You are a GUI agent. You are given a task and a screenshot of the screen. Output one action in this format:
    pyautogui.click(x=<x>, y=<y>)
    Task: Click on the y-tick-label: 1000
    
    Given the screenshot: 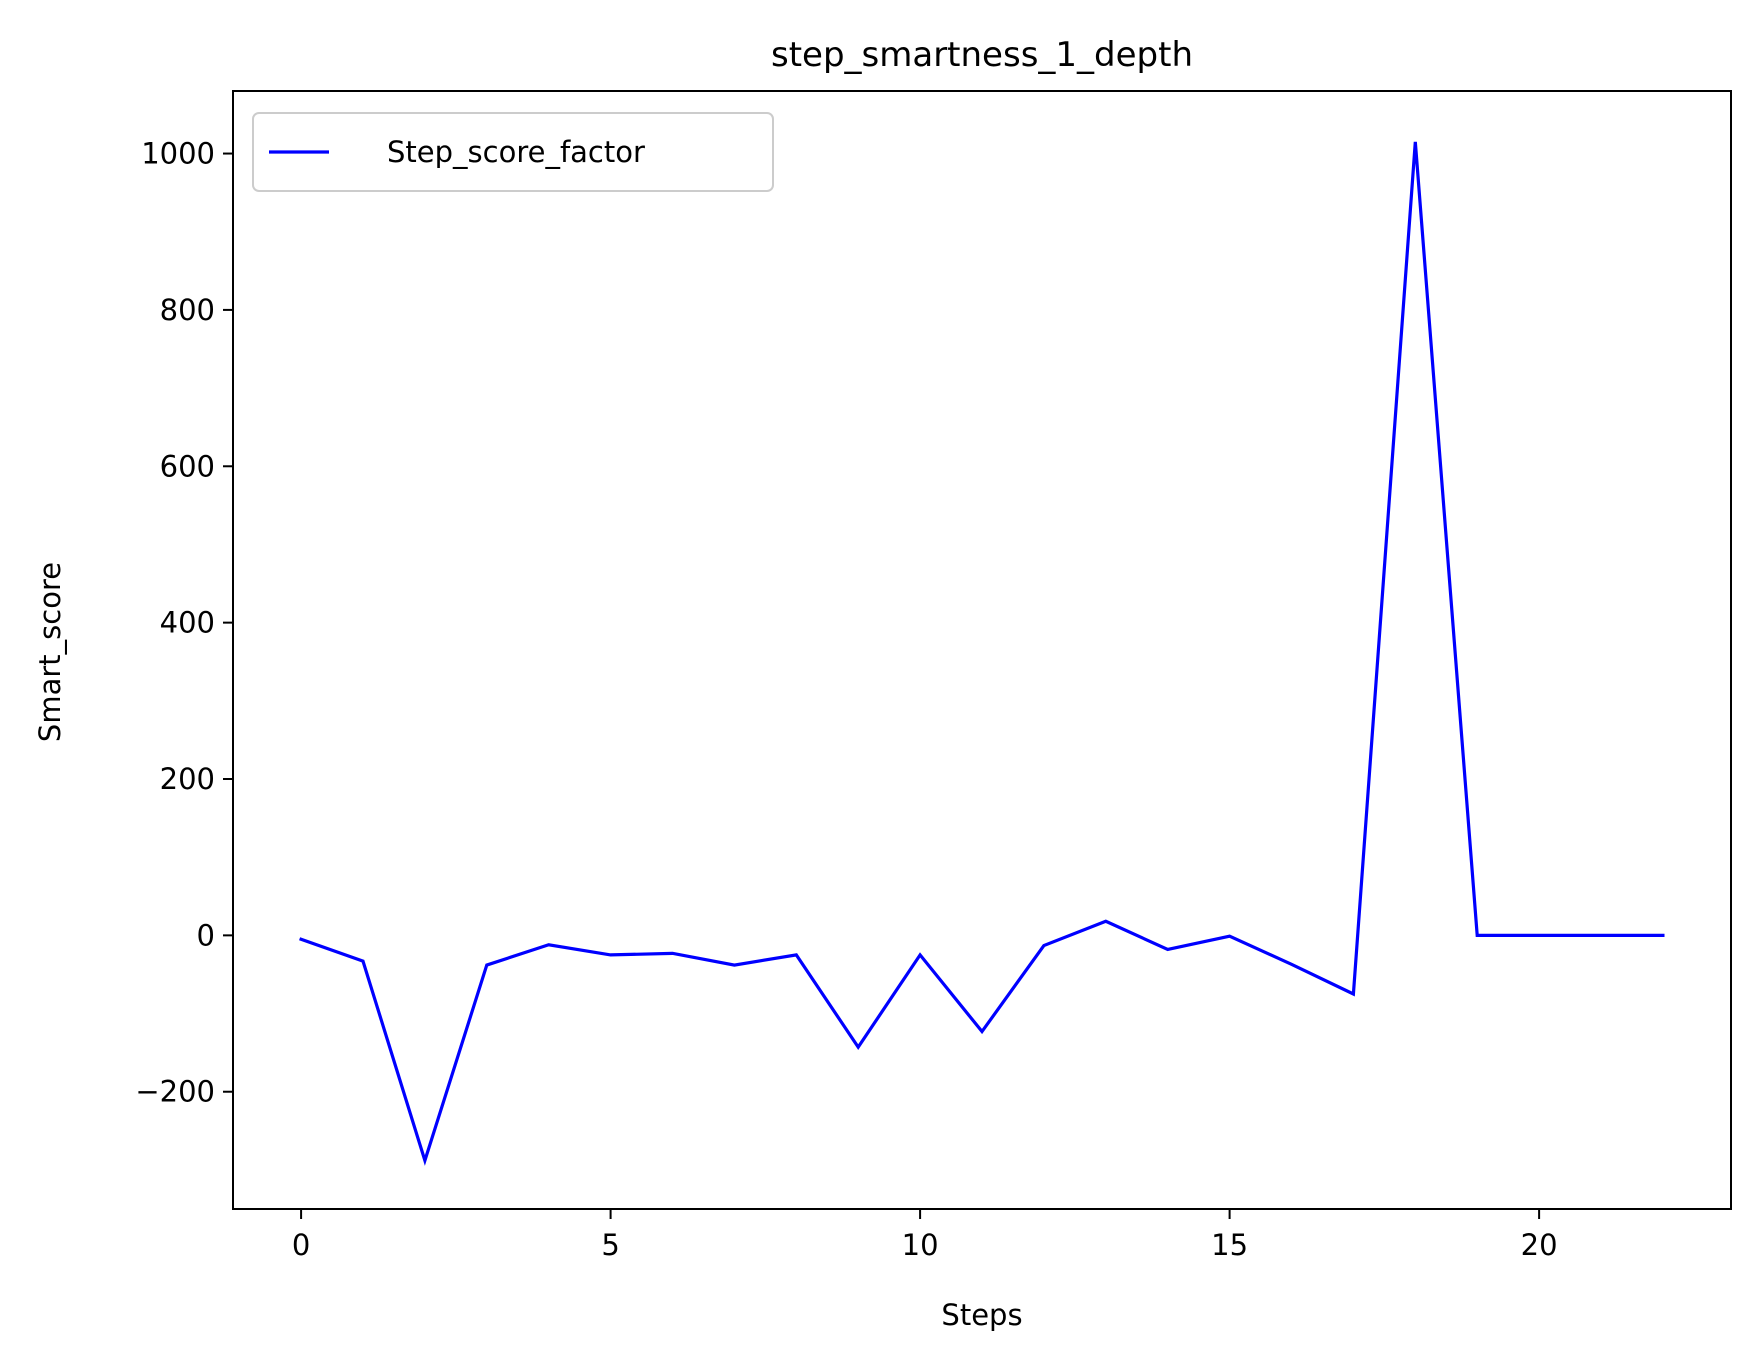 What is the action you would take?
    pyautogui.click(x=178, y=154)
    